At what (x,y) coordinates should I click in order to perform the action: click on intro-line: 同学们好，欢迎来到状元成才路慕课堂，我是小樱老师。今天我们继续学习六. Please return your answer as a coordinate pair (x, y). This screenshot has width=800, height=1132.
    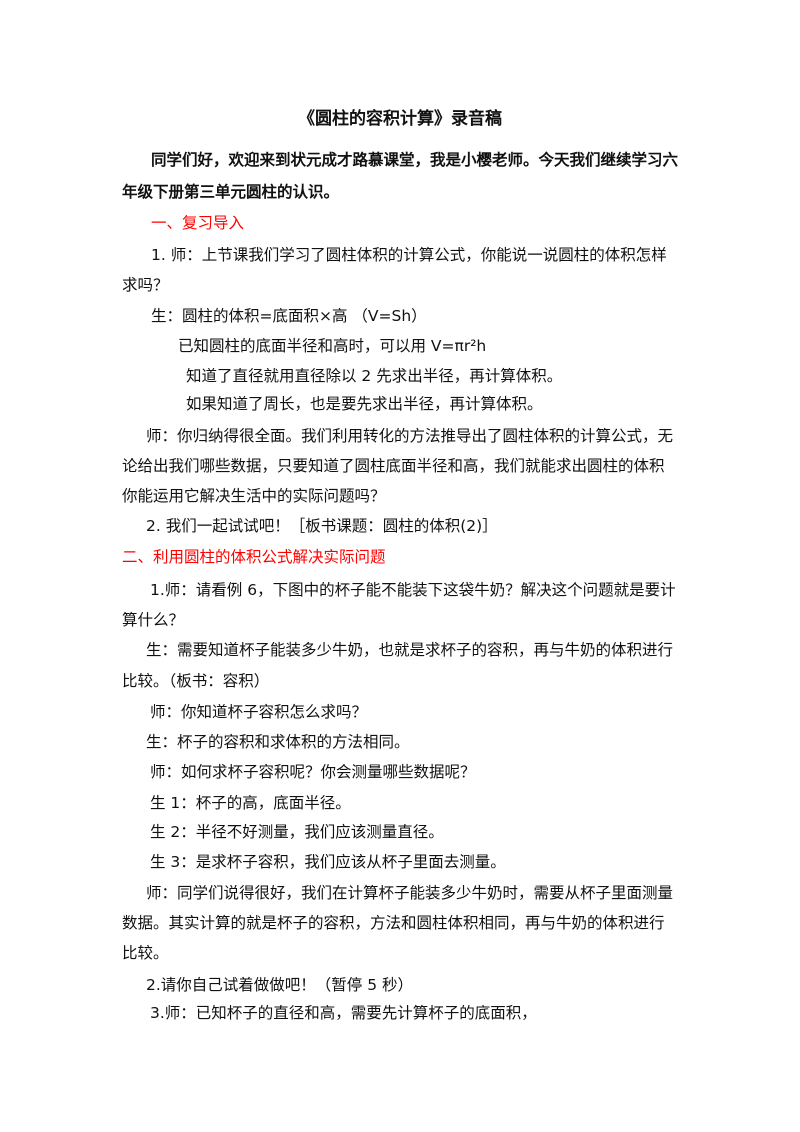
    Looking at the image, I should click on (415, 160).